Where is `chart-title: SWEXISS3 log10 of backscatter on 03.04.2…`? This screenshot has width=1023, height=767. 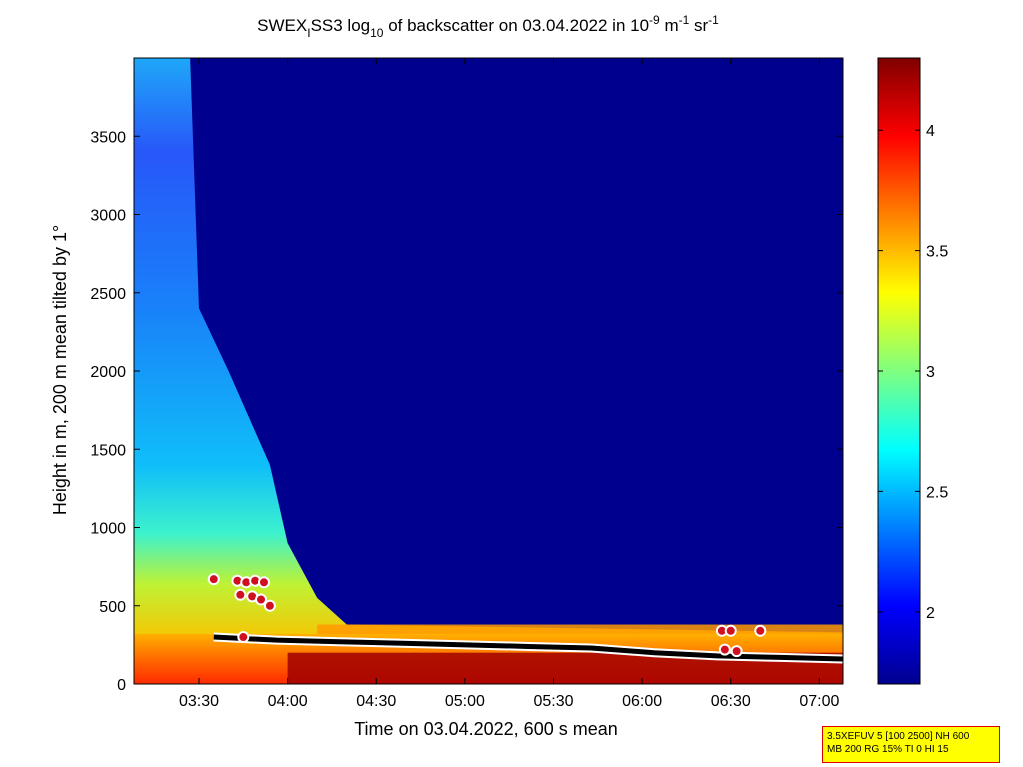
chart-title: SWEXISS3 log10 of backscatter on 03.04.2… is located at coordinates (488, 26).